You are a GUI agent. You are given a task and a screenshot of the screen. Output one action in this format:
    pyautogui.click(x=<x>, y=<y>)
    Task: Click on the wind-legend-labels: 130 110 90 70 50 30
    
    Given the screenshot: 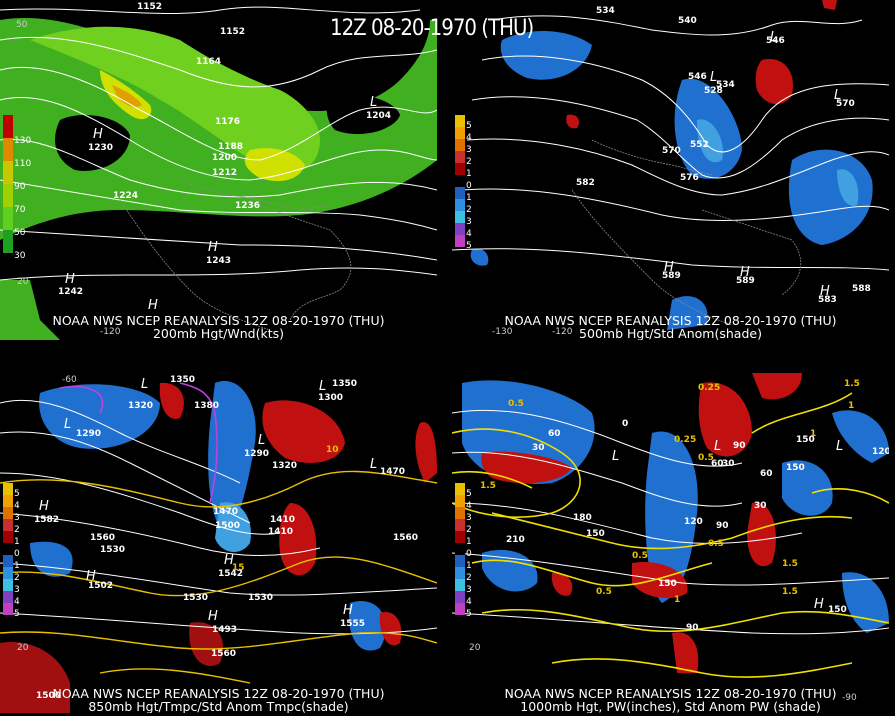 What is the action you would take?
    pyautogui.click(x=23, y=198)
    